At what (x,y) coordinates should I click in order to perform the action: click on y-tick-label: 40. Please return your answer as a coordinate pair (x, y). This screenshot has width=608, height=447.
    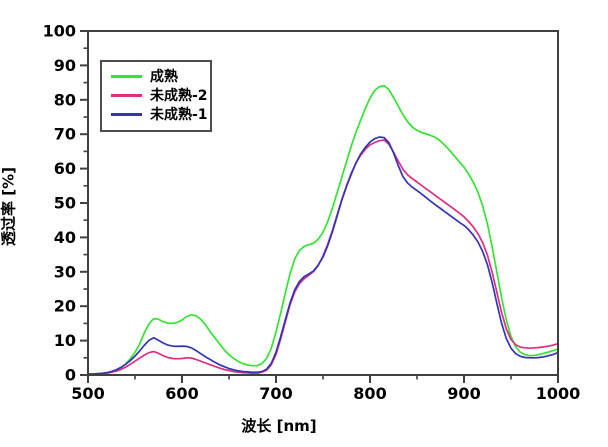
    Looking at the image, I should click on (65, 237).